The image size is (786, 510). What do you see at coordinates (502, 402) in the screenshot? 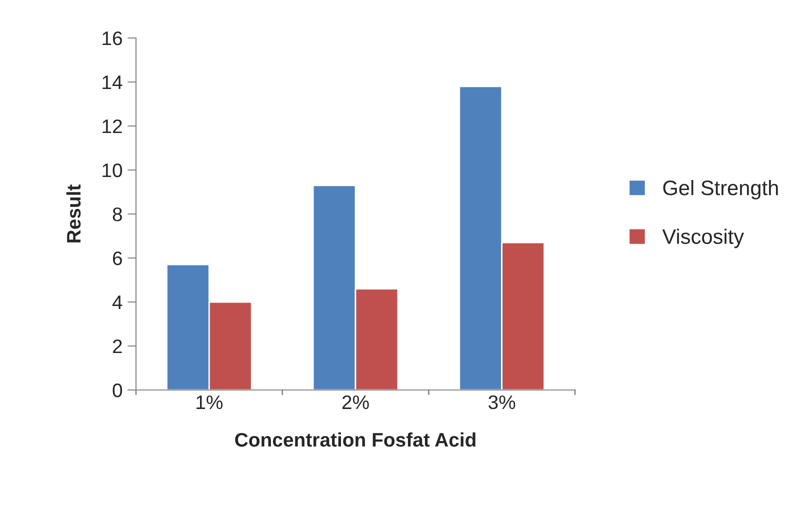
I see `x-tick-label: 3%` at bounding box center [502, 402].